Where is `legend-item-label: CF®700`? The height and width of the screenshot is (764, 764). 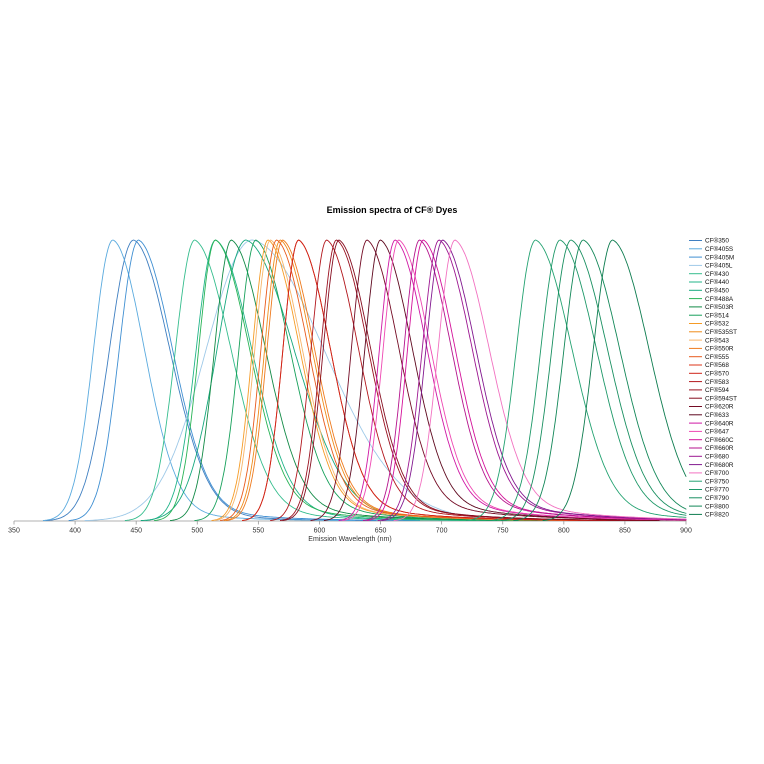 legend-item-label: CF®700 is located at coordinates (717, 473).